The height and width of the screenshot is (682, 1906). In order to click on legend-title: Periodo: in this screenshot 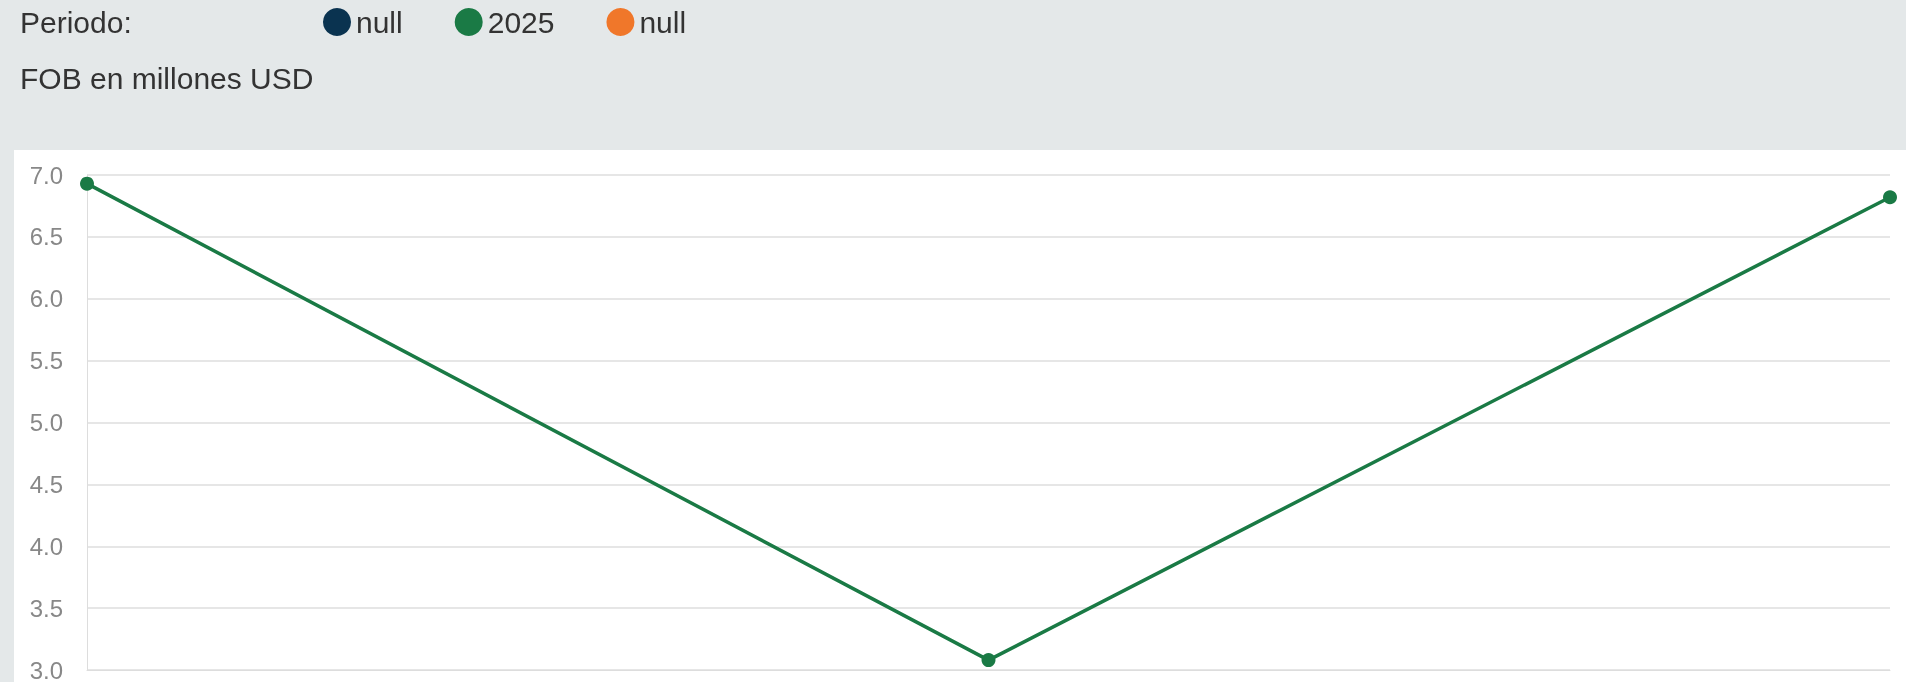, I will do `click(76, 22)`.